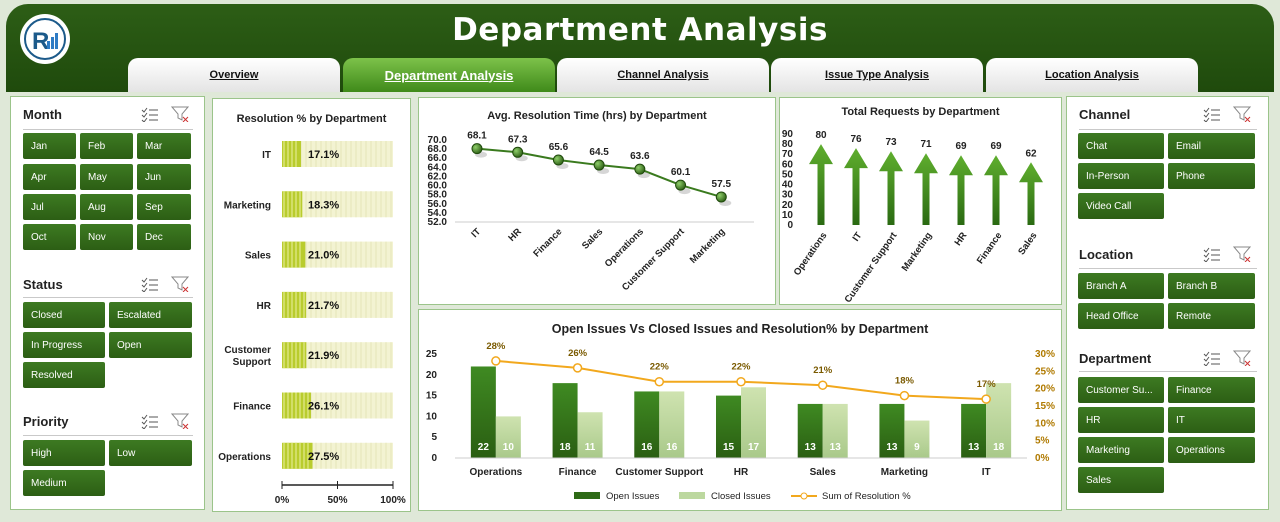  Describe the element at coordinates (40, 41) in the screenshot. I see `svg-text: R` at that location.